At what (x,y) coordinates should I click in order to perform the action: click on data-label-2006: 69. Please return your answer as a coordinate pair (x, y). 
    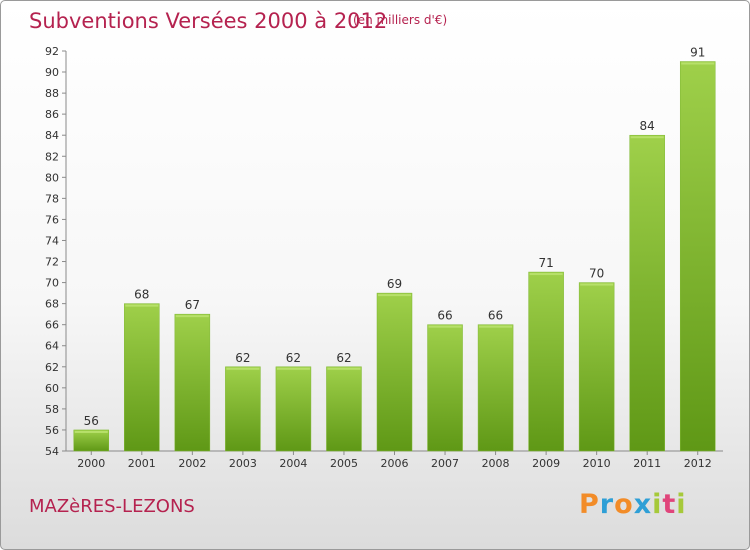
    Looking at the image, I should click on (394, 284).